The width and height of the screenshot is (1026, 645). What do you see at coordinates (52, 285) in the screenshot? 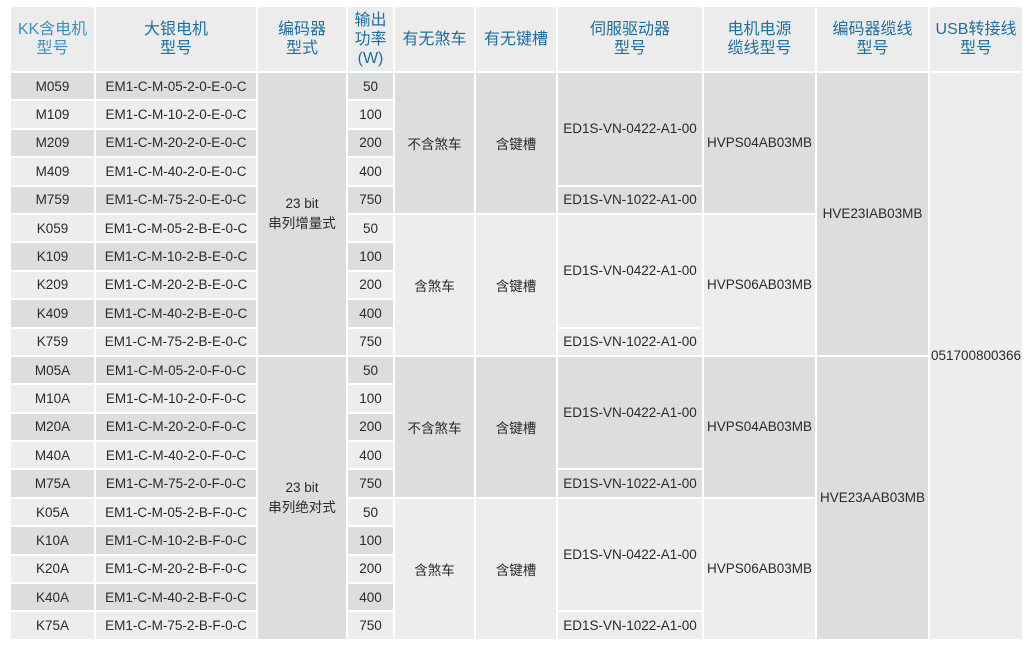
I see `kk-model-cell: K209` at bounding box center [52, 285].